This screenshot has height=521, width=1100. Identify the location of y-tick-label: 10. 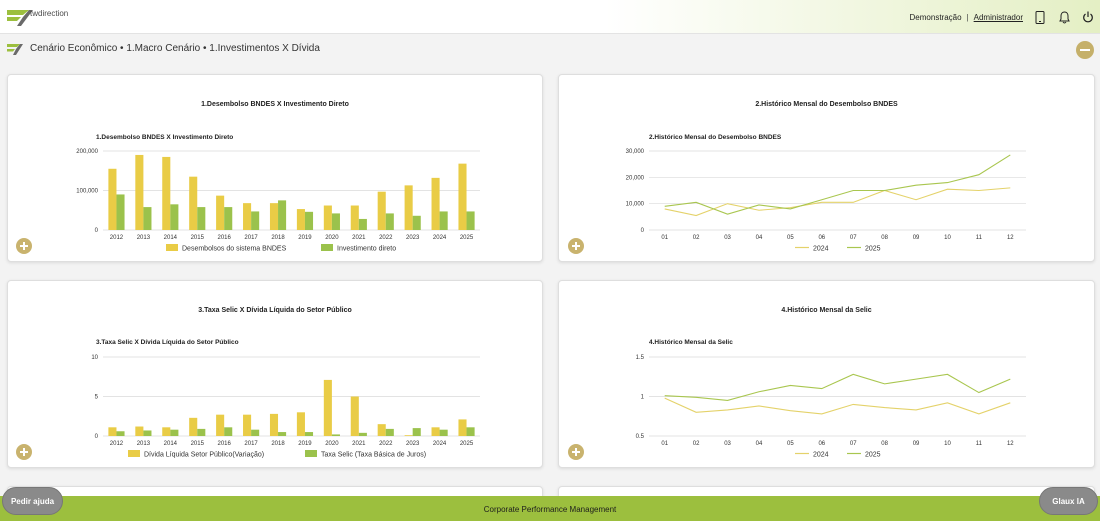
(94, 358).